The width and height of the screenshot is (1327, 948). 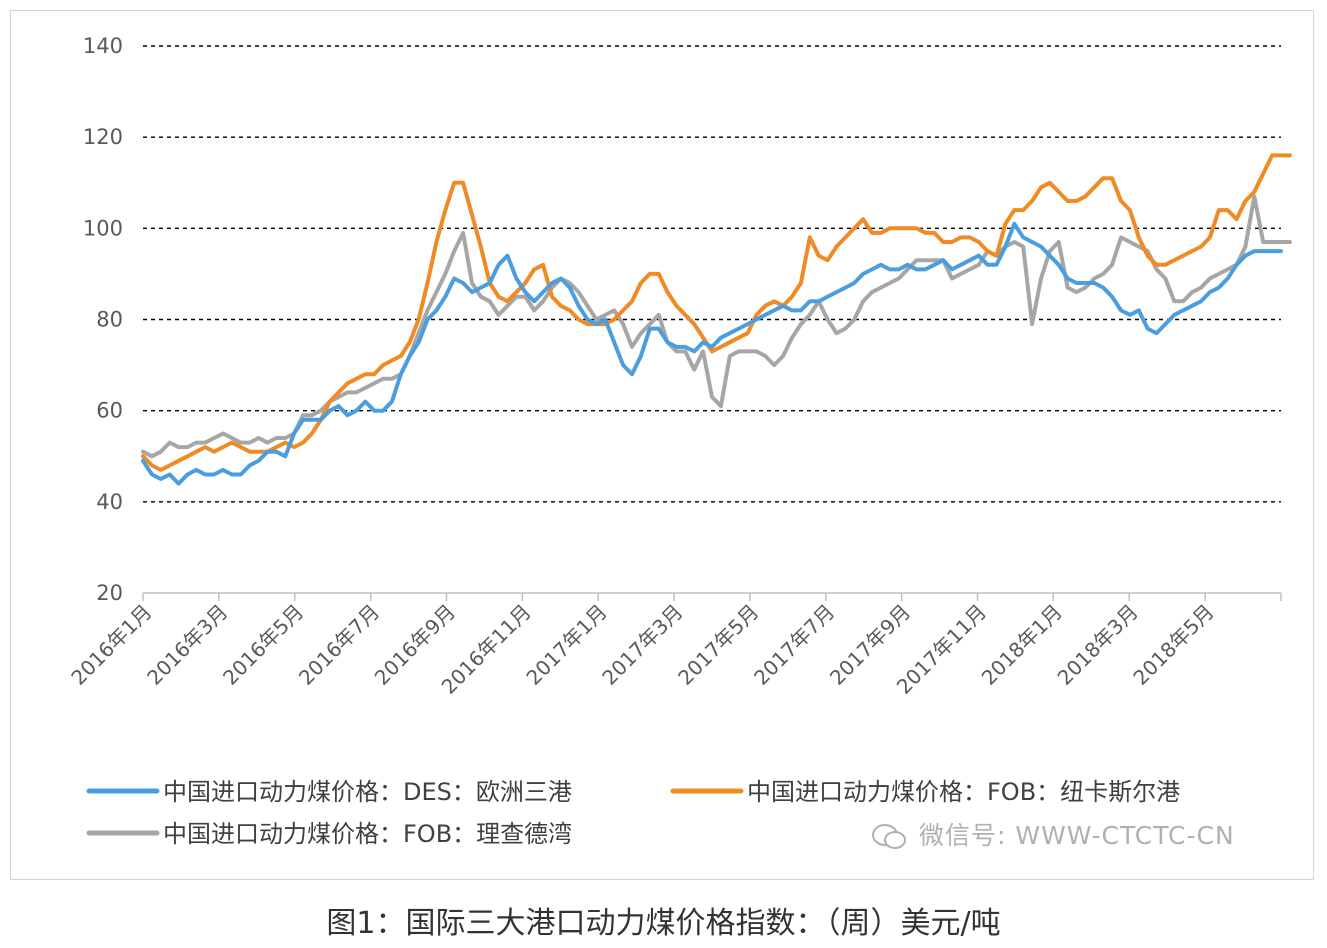 What do you see at coordinates (109, 411) in the screenshot?
I see `y-tick-label: 60` at bounding box center [109, 411].